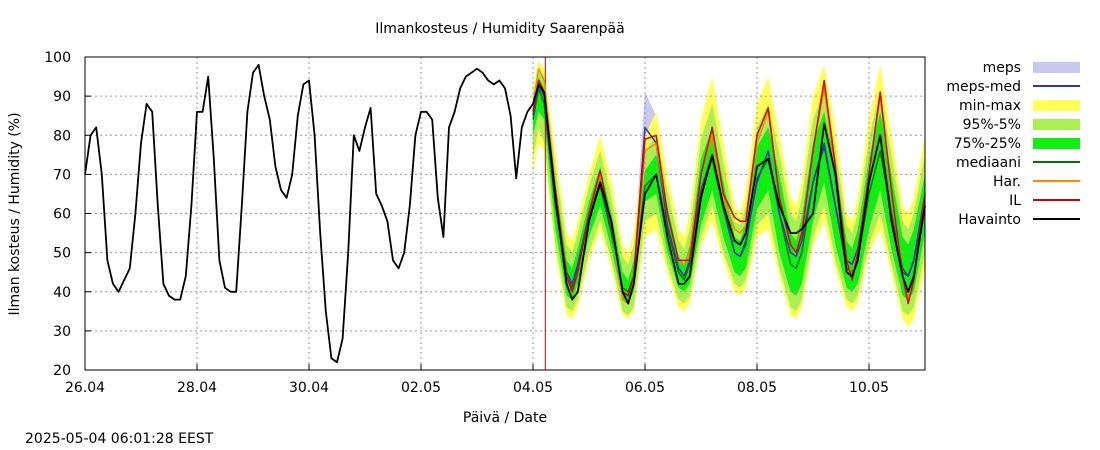 Image resolution: width=1100 pixels, height=450 pixels. Describe the element at coordinates (62, 293) in the screenshot. I see `y-tick-label: 40` at that location.